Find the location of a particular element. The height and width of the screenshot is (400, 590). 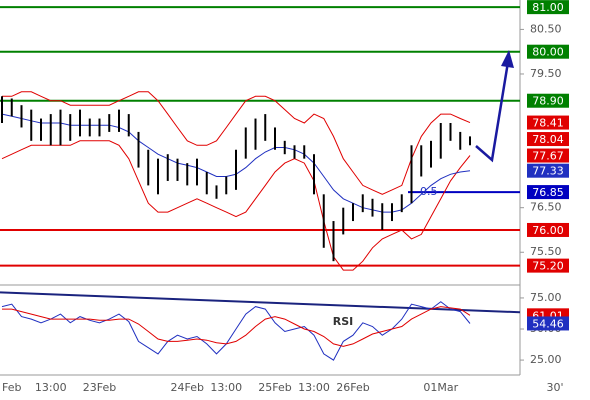

value-box-label: 77.67 is located at coordinates (548, 156).